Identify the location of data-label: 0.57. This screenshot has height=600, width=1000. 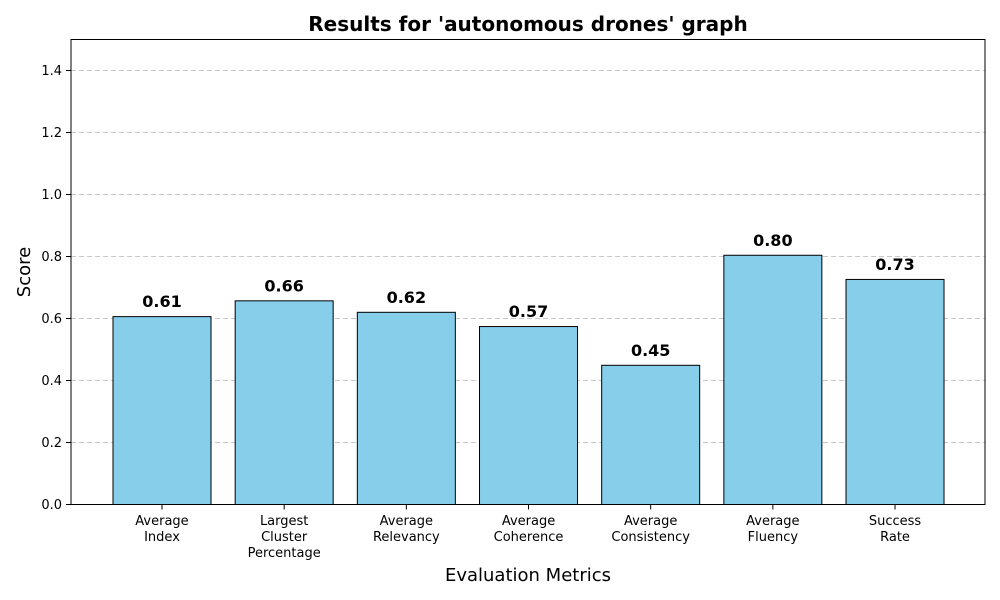
(528, 311).